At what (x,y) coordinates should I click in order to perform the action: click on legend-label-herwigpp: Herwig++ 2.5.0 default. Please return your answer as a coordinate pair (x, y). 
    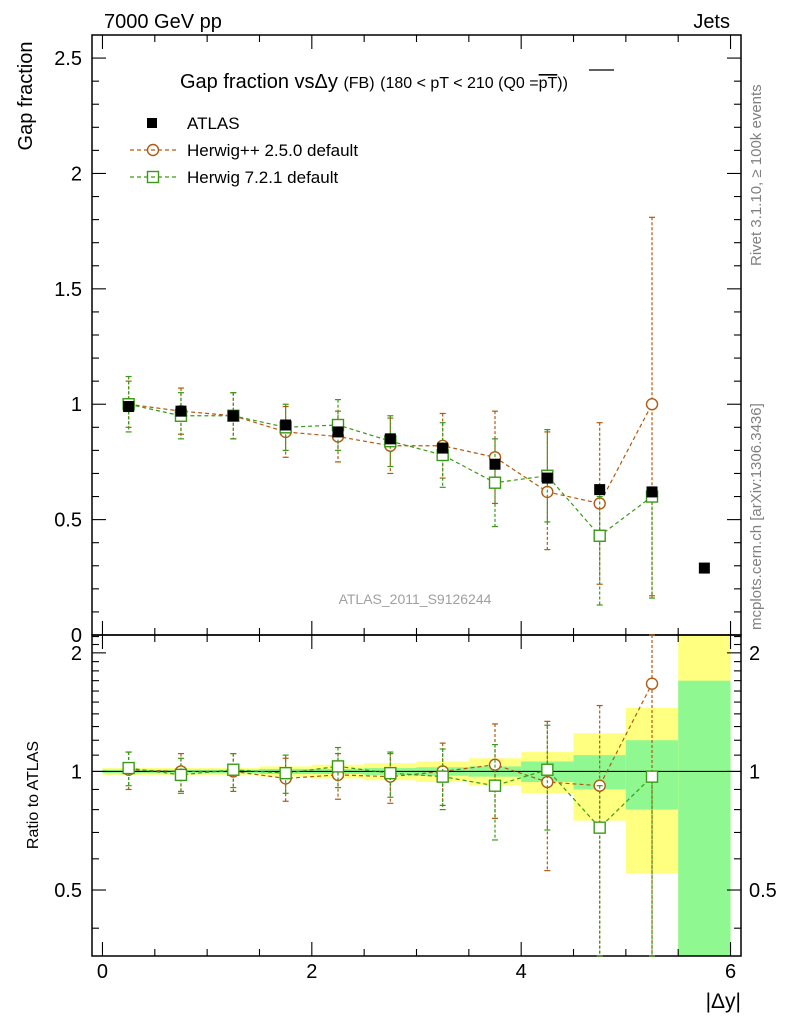
    Looking at the image, I should click on (272, 150).